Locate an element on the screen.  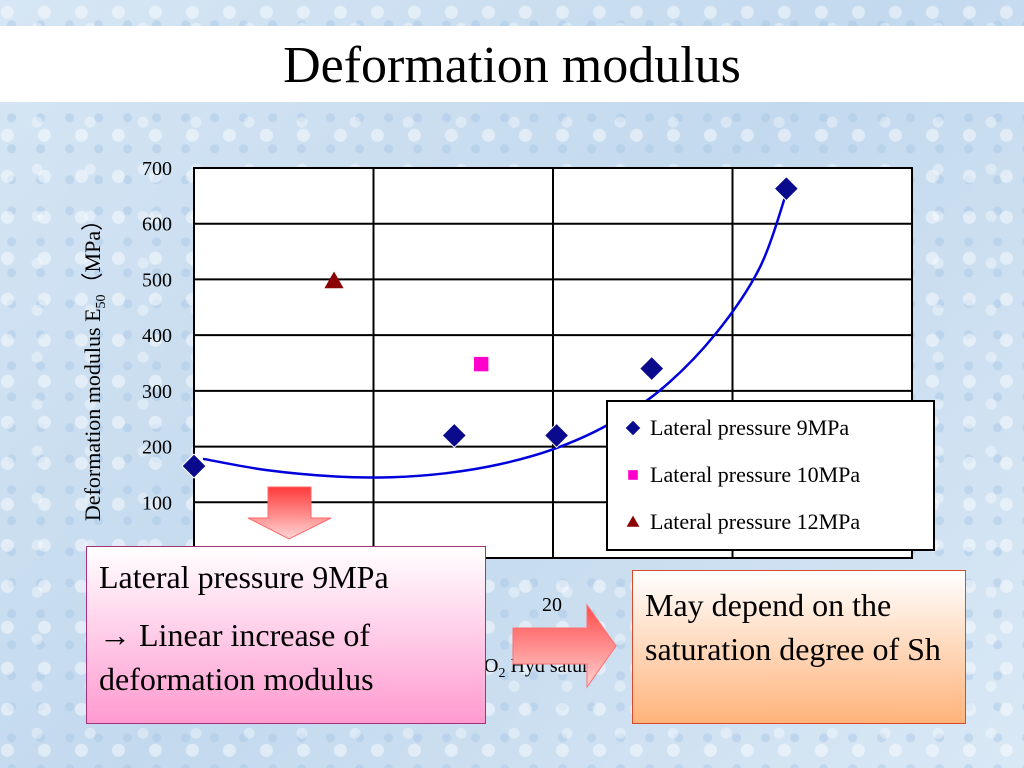
slide-title: Deformation modulus is located at coordinates (512, 65).